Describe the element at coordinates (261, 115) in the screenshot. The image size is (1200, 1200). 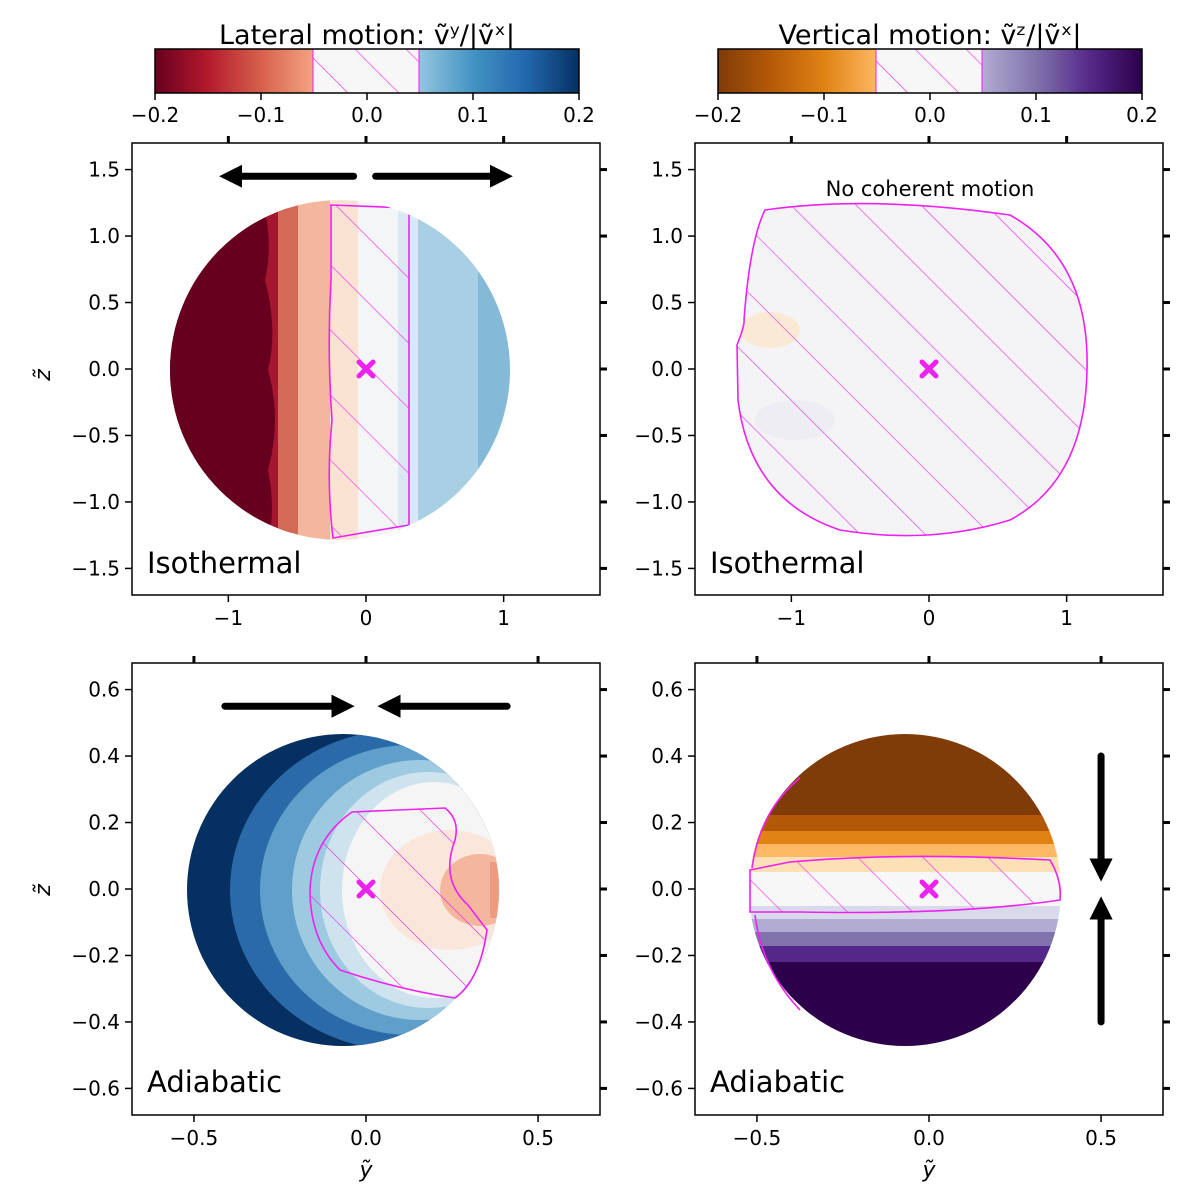
I see `colorbar-lateral-tick-label: −0.1` at that location.